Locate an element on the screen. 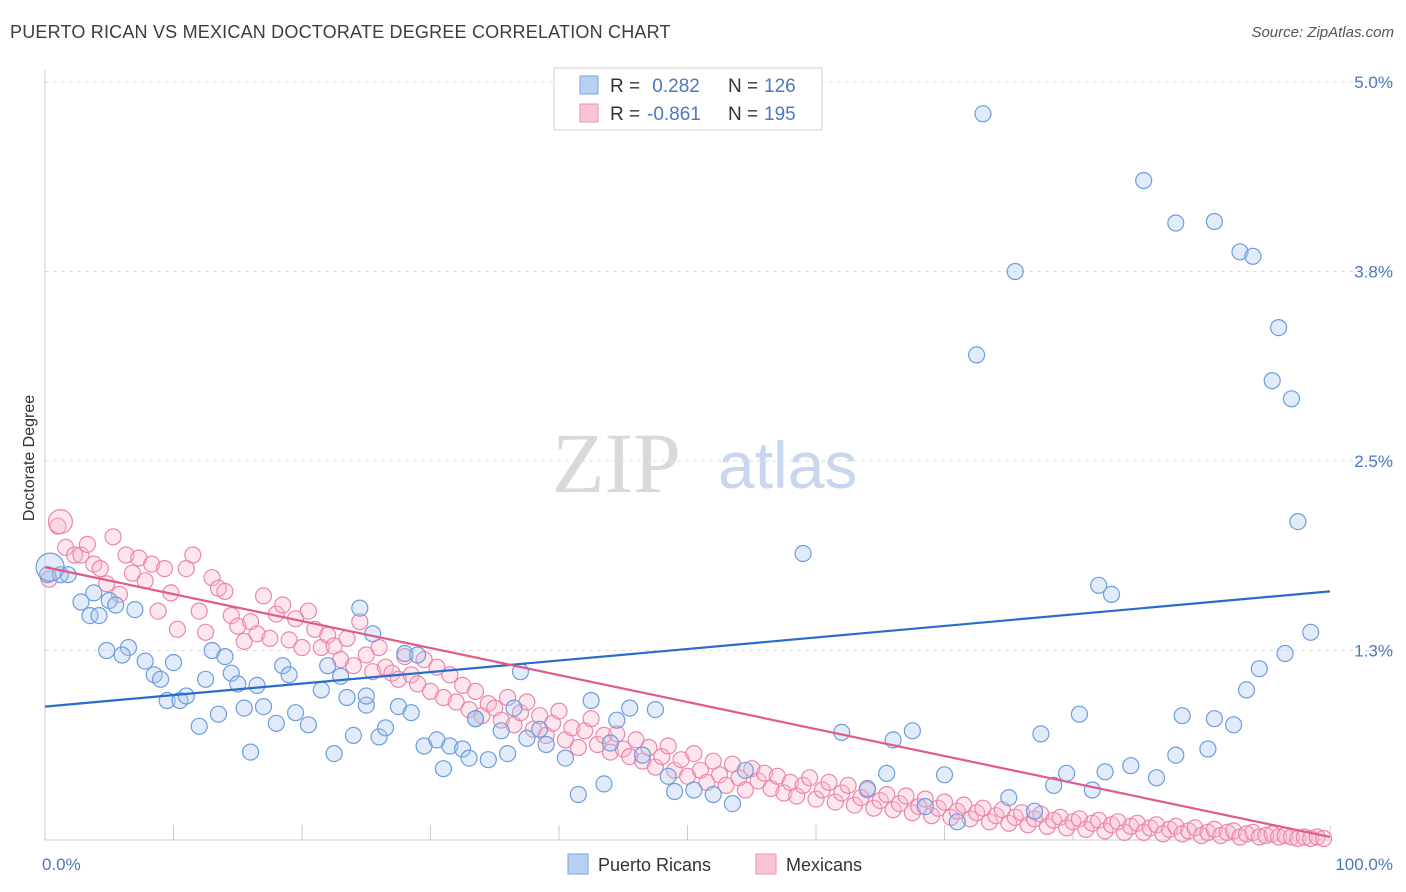 The height and width of the screenshot is (892, 1406). legend-r-label-0: R = is located at coordinates (625, 86).